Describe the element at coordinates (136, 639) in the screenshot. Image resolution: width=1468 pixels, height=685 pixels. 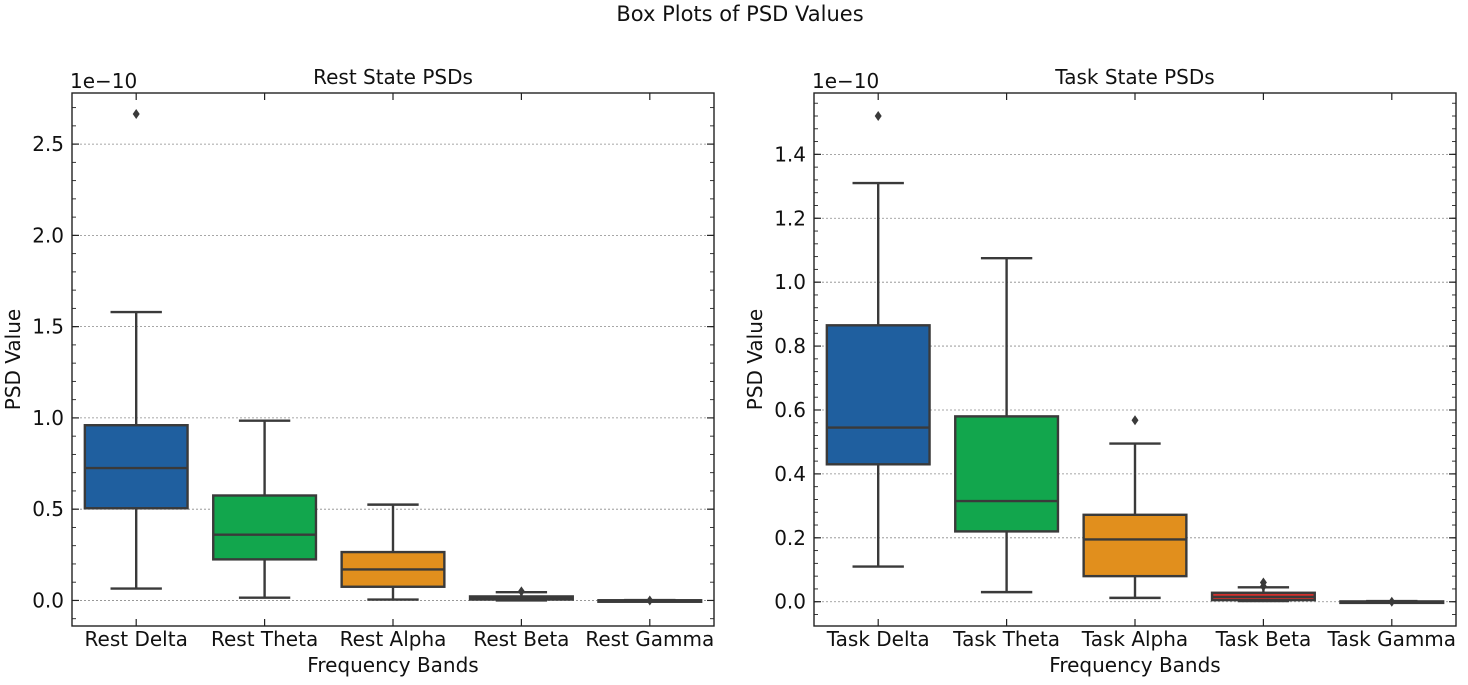
I see `x-tick-label: Rest Delta` at that location.